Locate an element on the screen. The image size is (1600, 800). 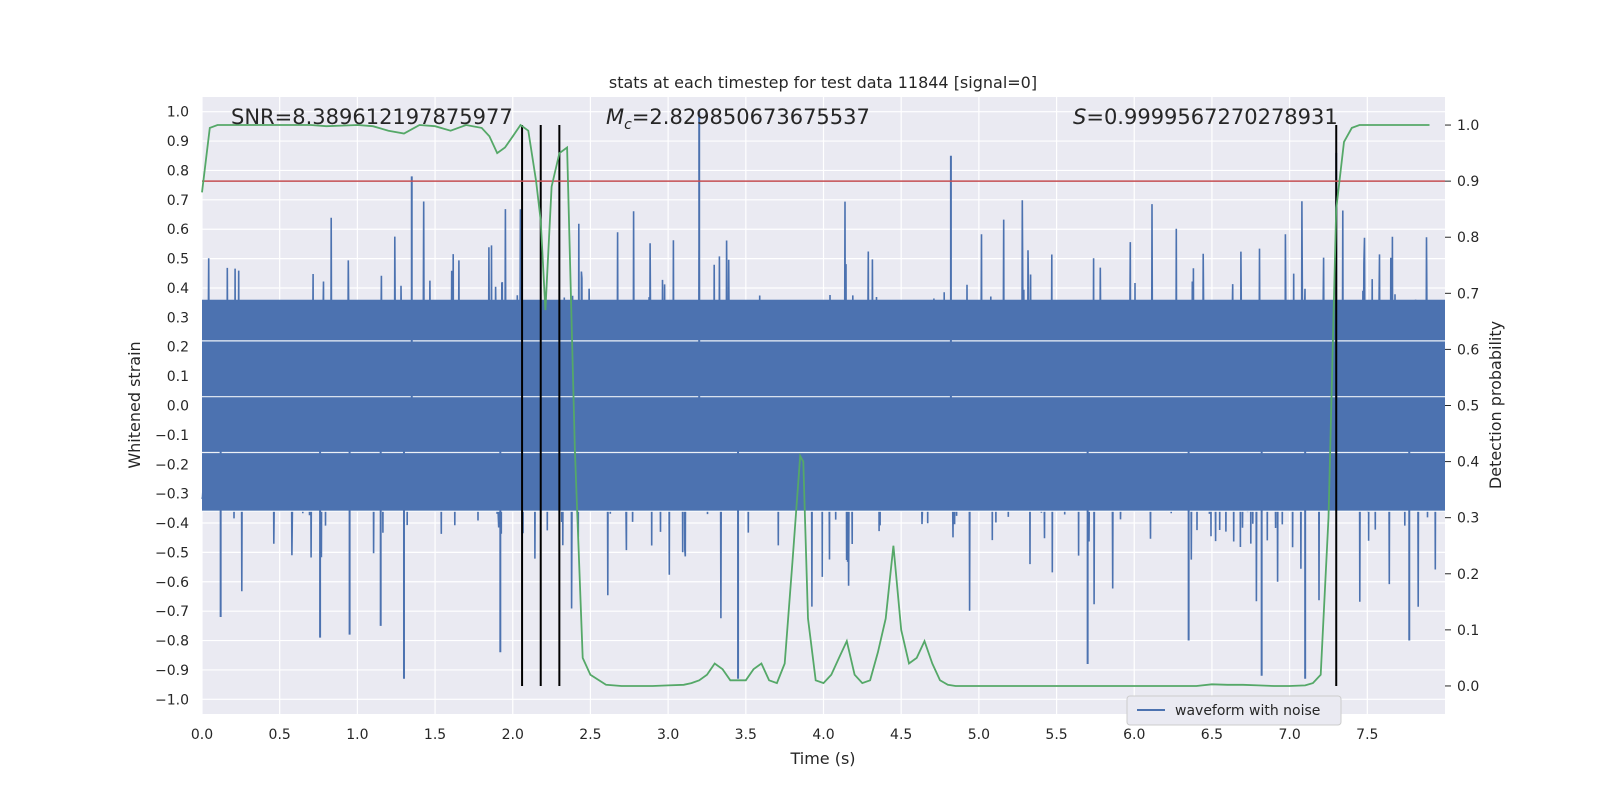
x-tick-label: 1.5 is located at coordinates (435, 735).